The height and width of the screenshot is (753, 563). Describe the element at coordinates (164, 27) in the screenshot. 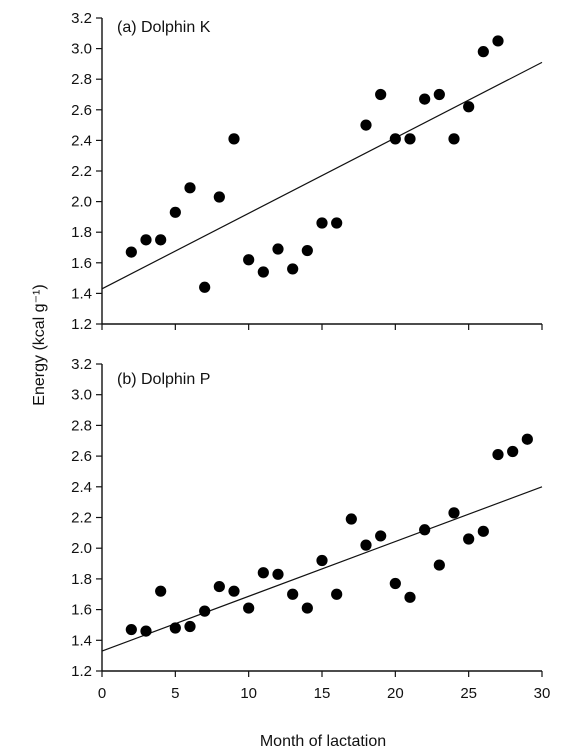

I see `panel-a-label: (a) Dolphin K` at that location.